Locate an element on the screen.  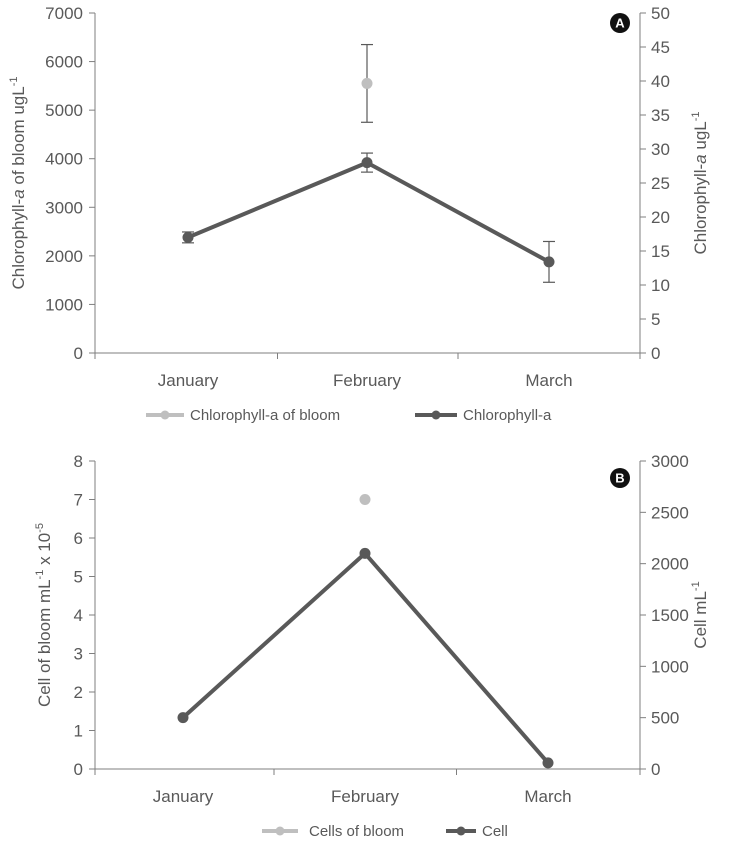
left-tick-label: 3 is located at coordinates (78, 654).